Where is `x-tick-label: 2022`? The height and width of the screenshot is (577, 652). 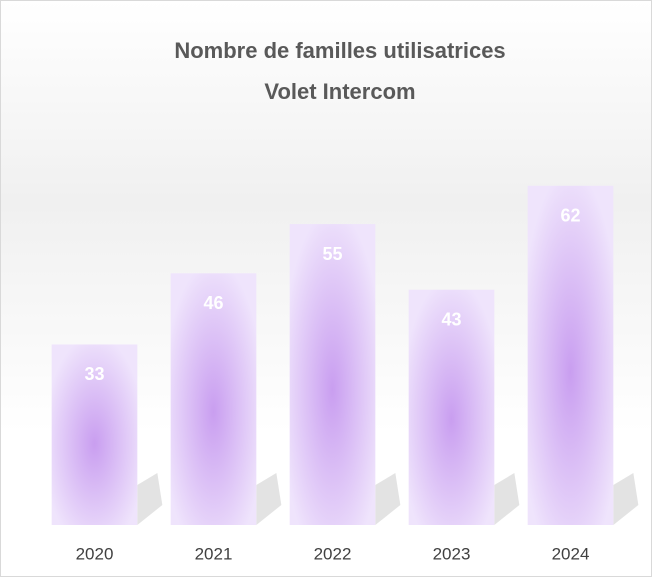
x-tick-label: 2022 is located at coordinates (333, 553).